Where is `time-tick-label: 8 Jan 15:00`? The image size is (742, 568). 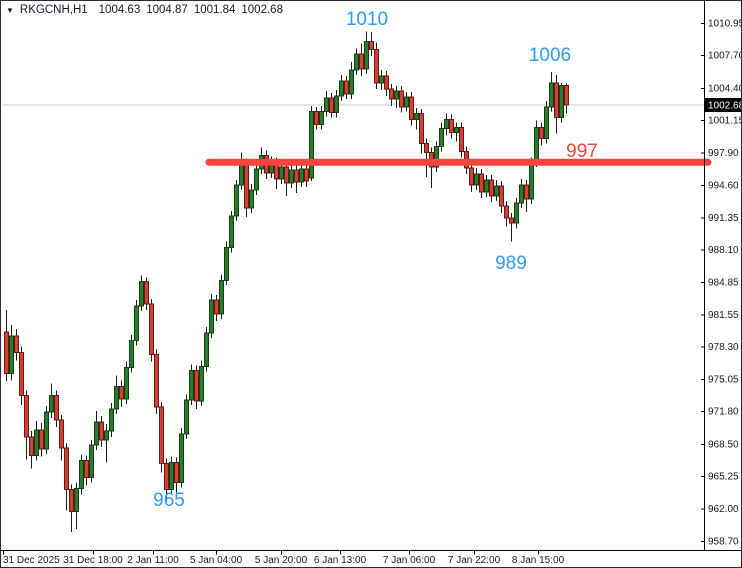
time-tick-label: 8 Jan 15:00 is located at coordinates (538, 560).